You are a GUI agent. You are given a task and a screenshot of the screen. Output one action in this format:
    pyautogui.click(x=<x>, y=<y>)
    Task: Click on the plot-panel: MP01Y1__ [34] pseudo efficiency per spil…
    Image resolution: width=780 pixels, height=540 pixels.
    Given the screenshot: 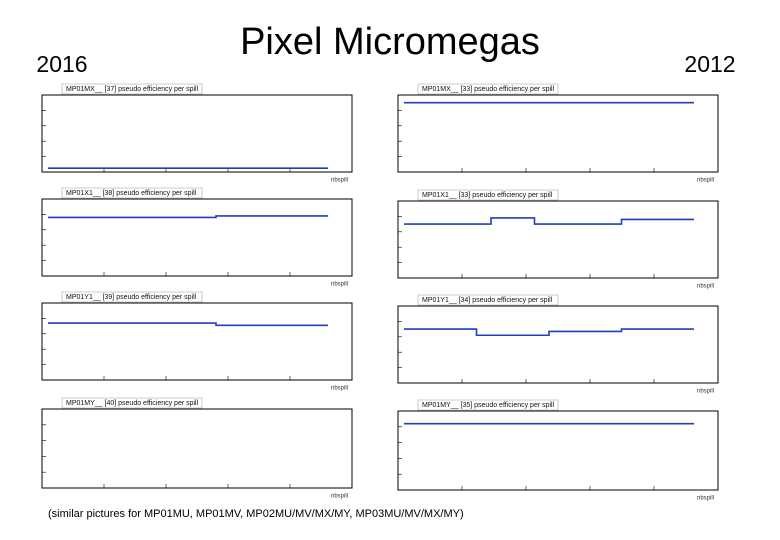 What is the action you would take?
    pyautogui.click(x=558, y=344)
    